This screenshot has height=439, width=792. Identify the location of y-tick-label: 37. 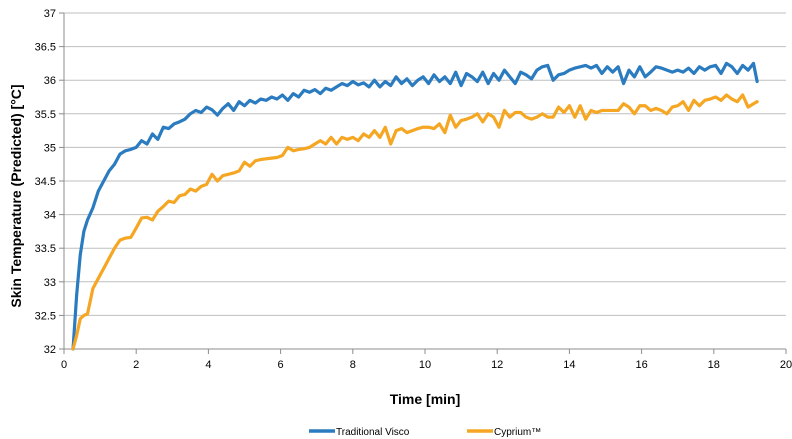
(50, 14).